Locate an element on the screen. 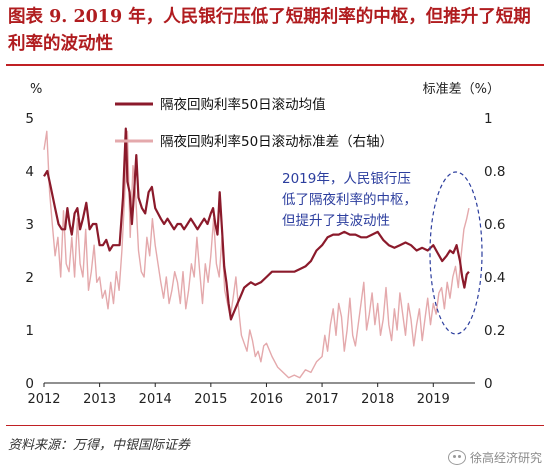 The height and width of the screenshot is (473, 550). y-tick-label-right: 1 is located at coordinates (488, 119).